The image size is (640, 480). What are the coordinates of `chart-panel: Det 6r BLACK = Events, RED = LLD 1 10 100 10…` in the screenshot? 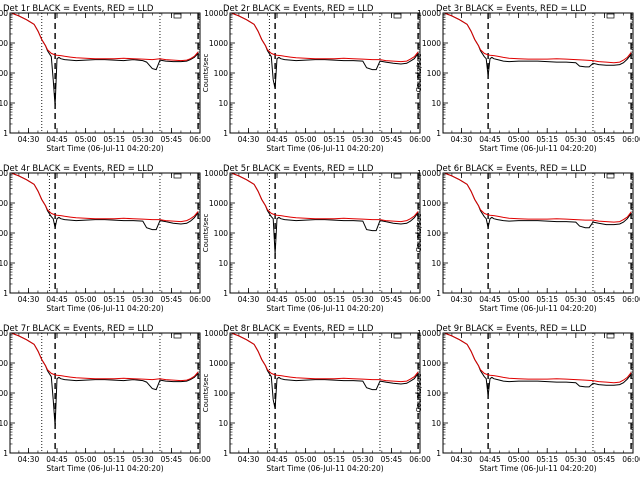 It's located at (527, 238).